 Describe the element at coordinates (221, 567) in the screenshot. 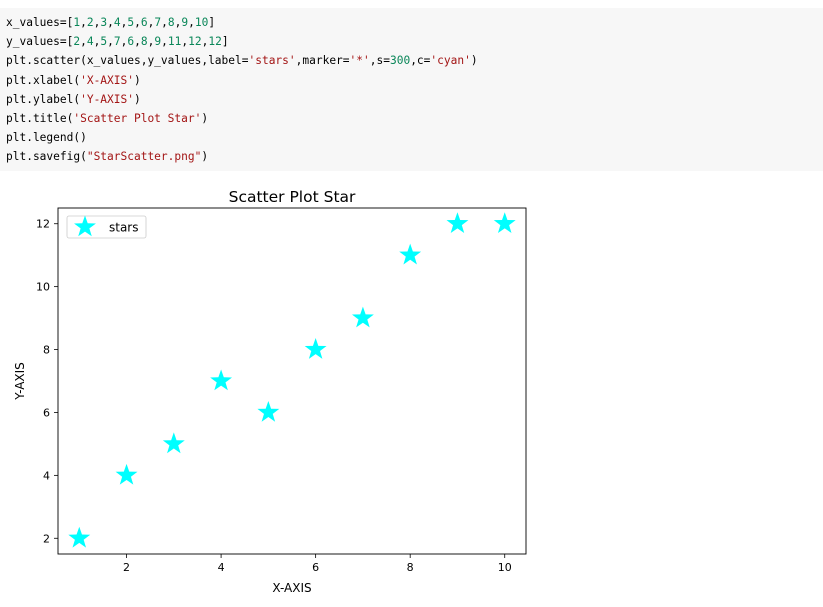

I see `x-tick-label: 4` at that location.